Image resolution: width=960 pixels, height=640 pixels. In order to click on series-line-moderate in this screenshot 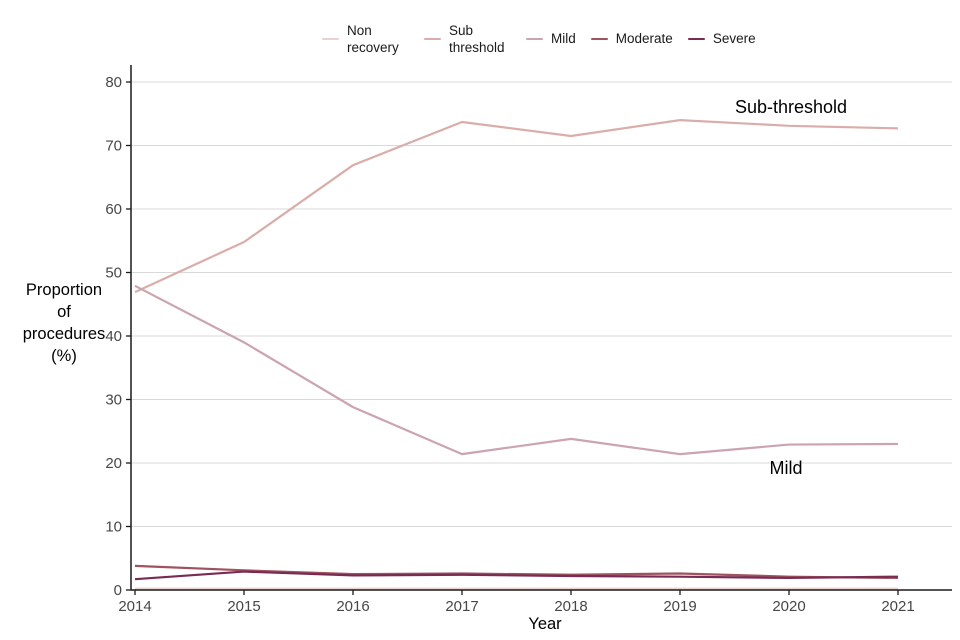, I will do `click(516, 572)`.